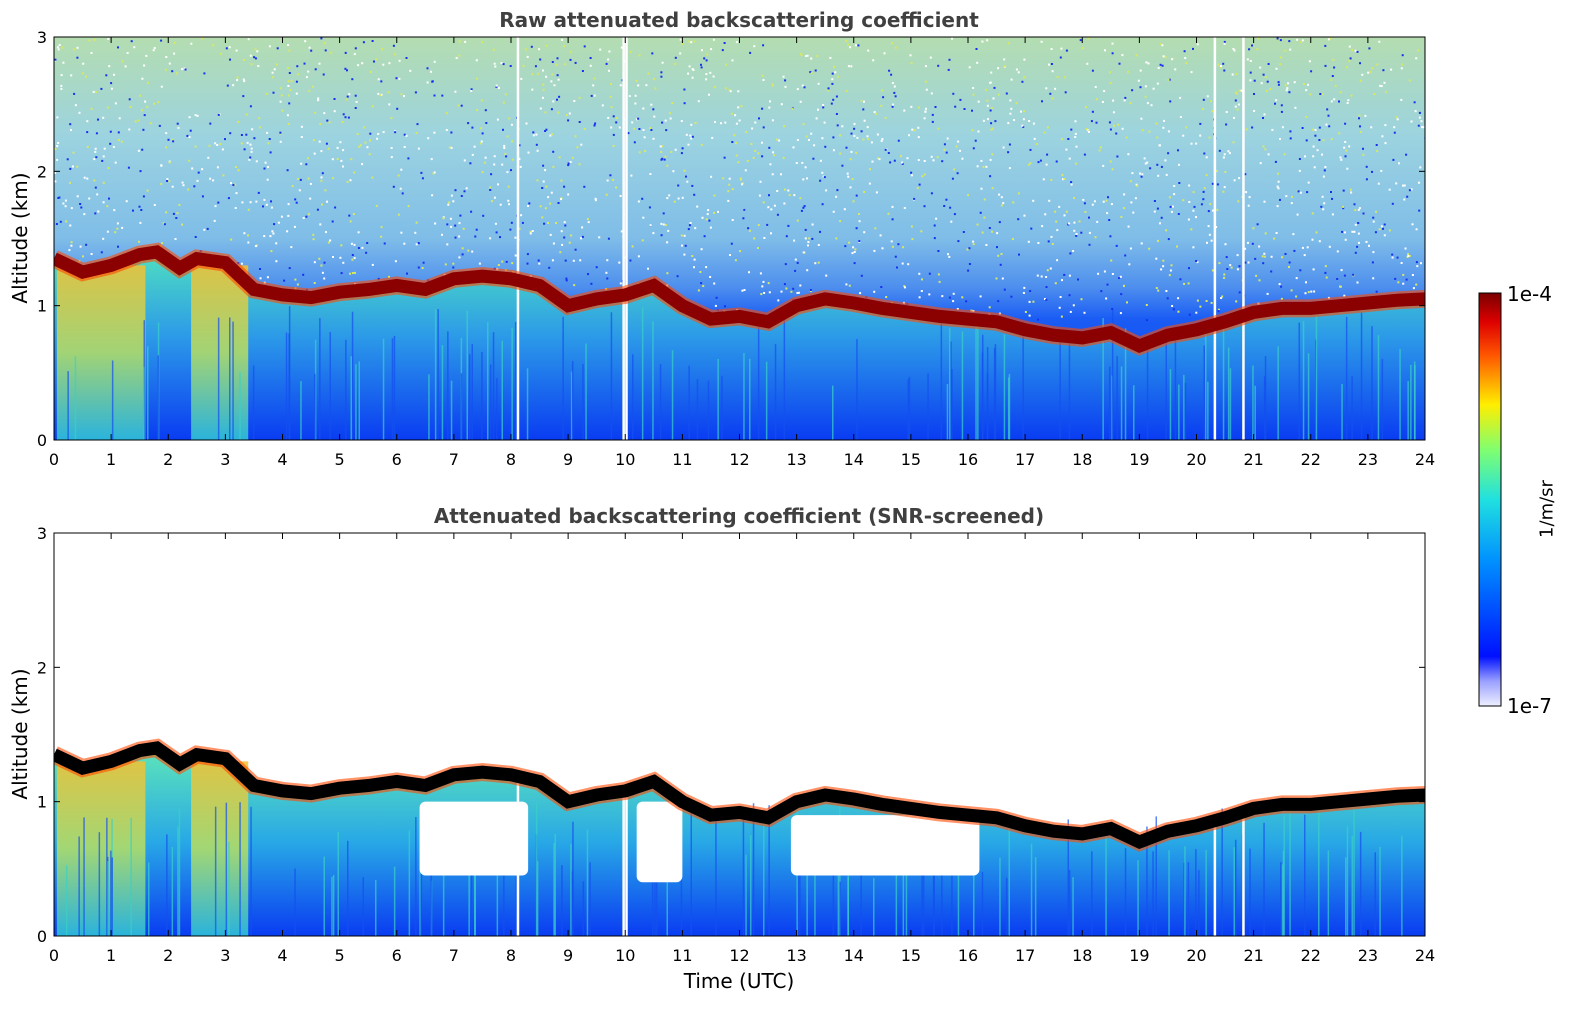 The image size is (1595, 1020). I want to click on x-tick-label: 23, so click(1368, 955).